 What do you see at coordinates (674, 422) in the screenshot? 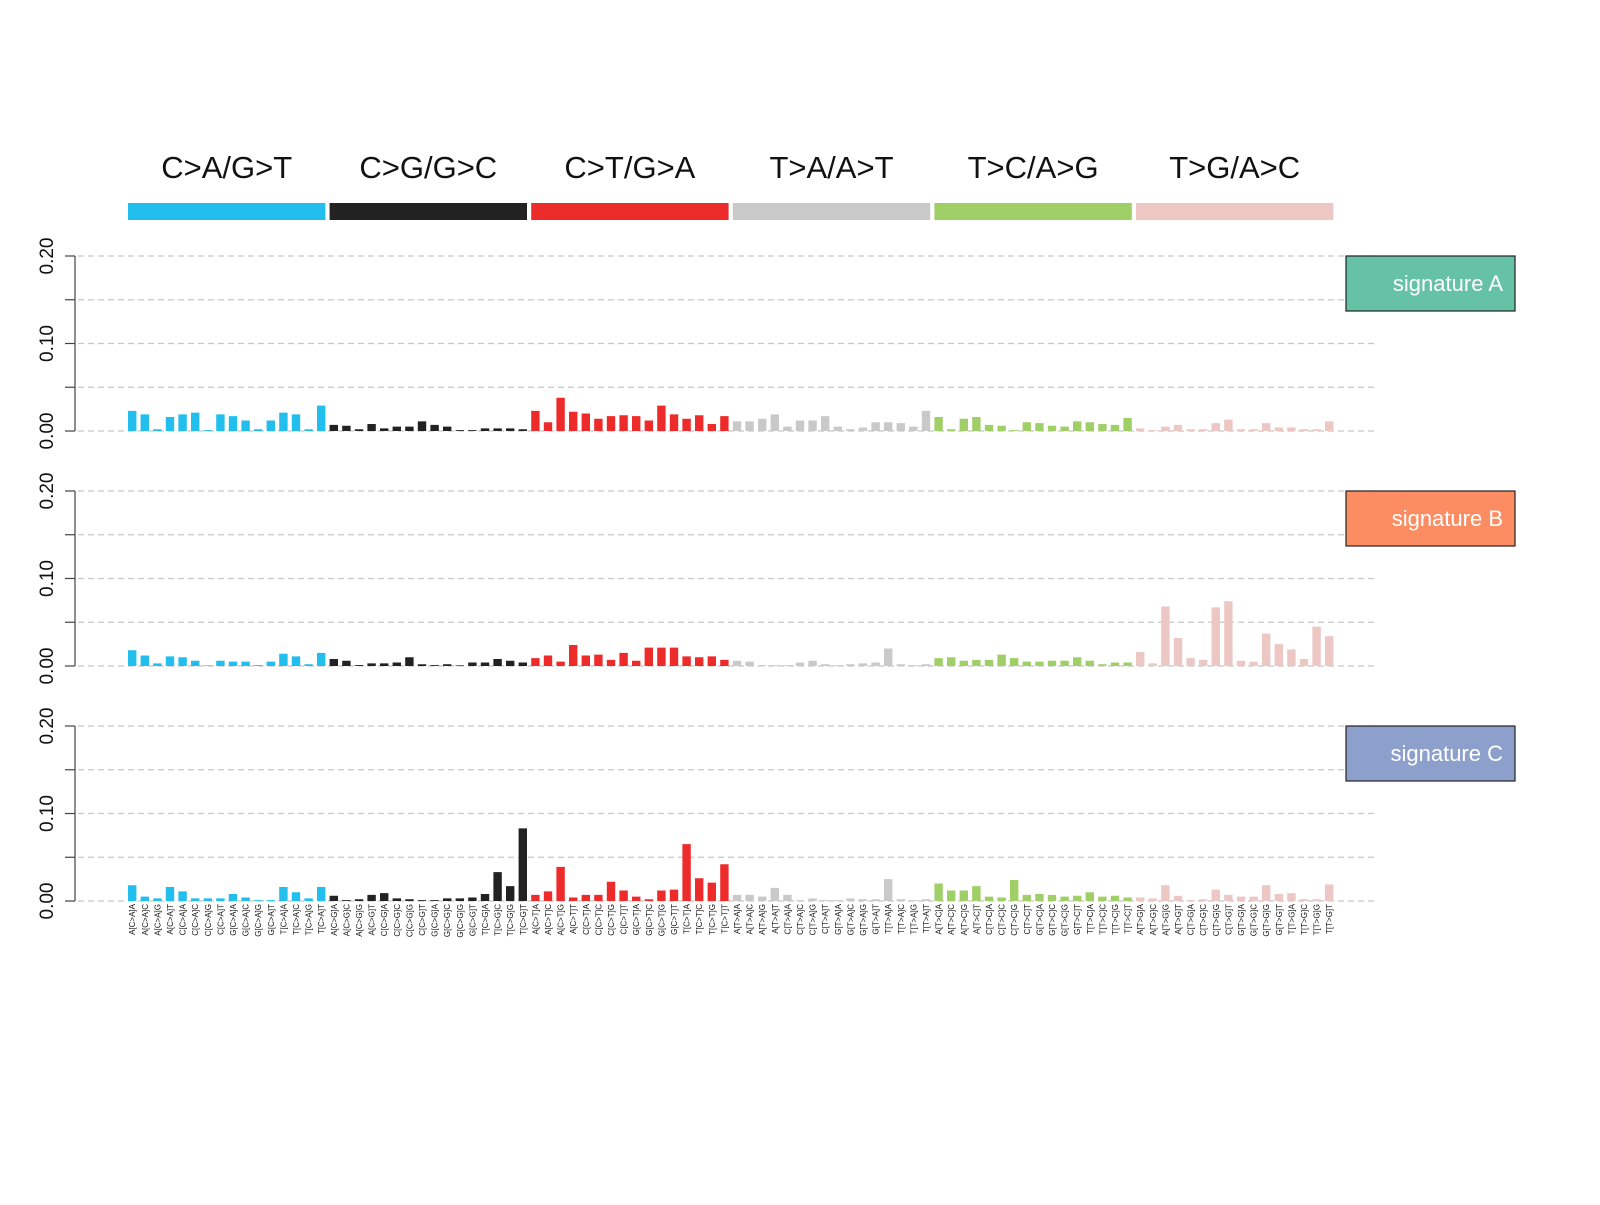
I see `bar-signature-a-g-c-t-t` at bounding box center [674, 422].